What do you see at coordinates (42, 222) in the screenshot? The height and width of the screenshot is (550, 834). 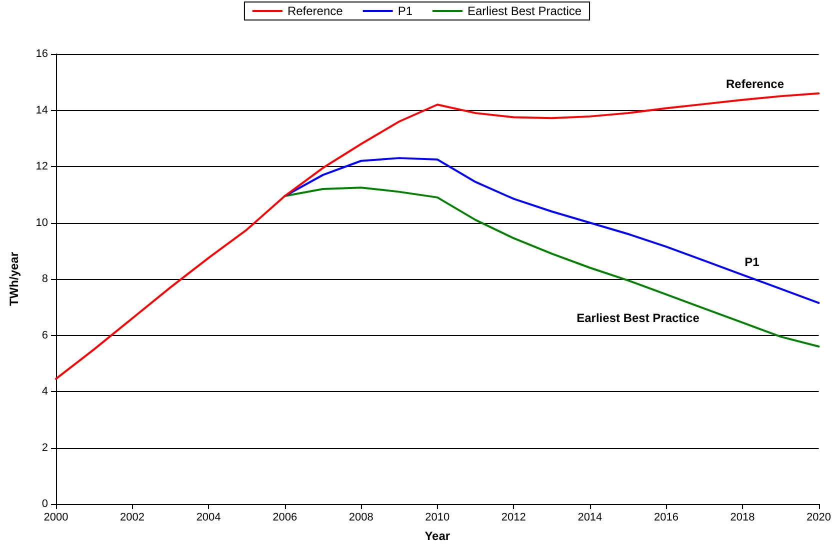 I see `y-tick-label: 10` at bounding box center [42, 222].